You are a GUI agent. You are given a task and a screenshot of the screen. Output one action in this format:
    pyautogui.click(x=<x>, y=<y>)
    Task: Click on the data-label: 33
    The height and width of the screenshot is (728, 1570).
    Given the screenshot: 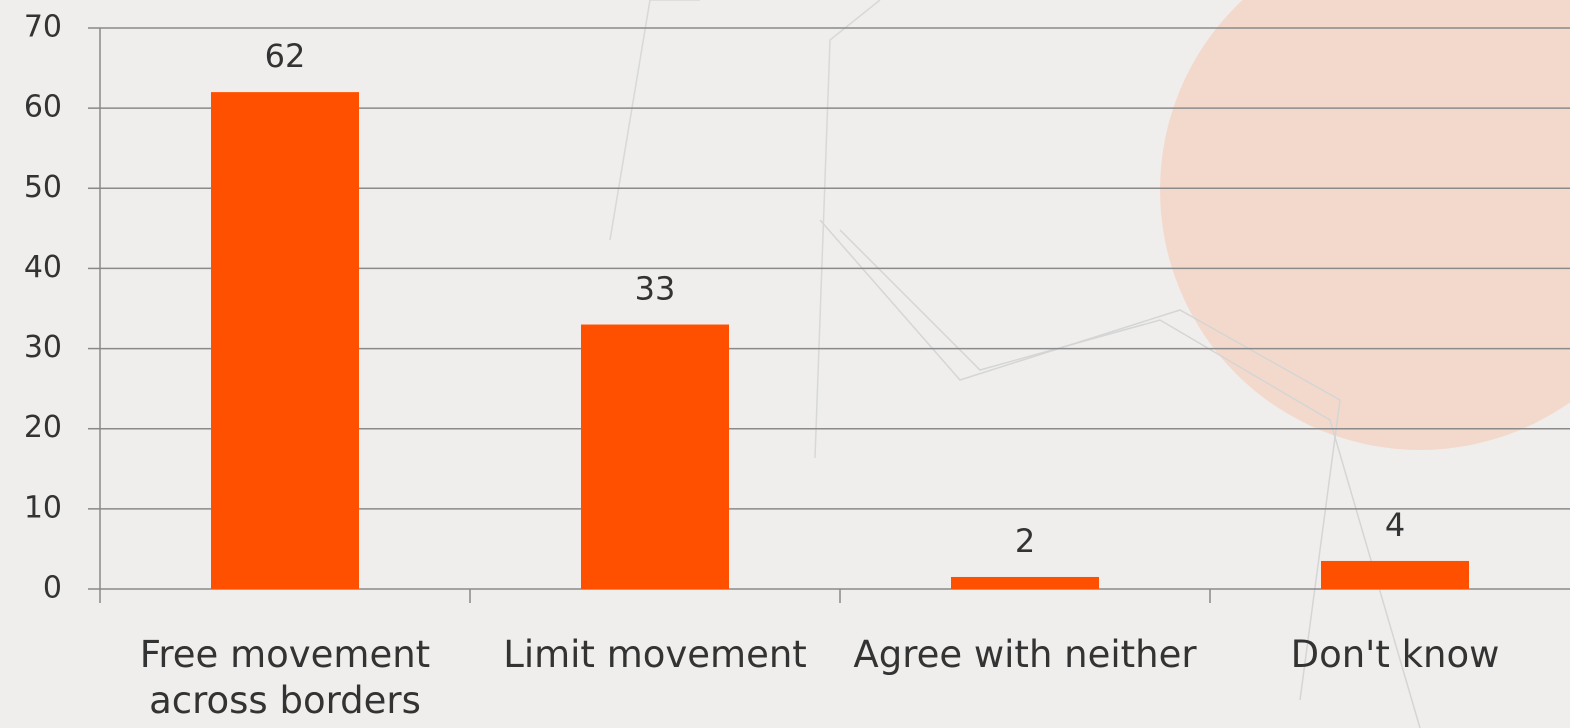 What is the action you would take?
    pyautogui.click(x=655, y=289)
    